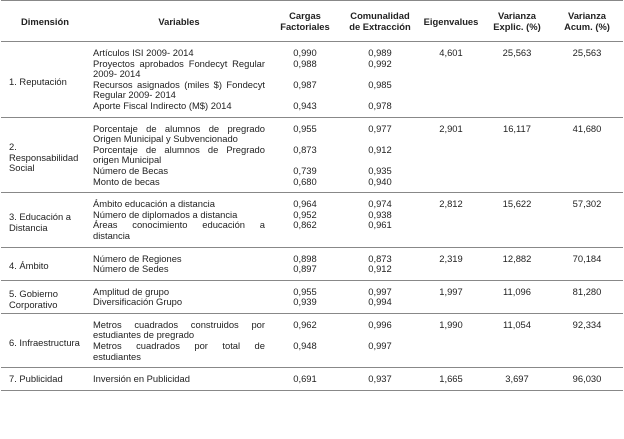 Image resolution: width=624 pixels, height=439 pixels. Describe the element at coordinates (451, 204) in the screenshot. I see `eigenvalue: 2,812` at that location.